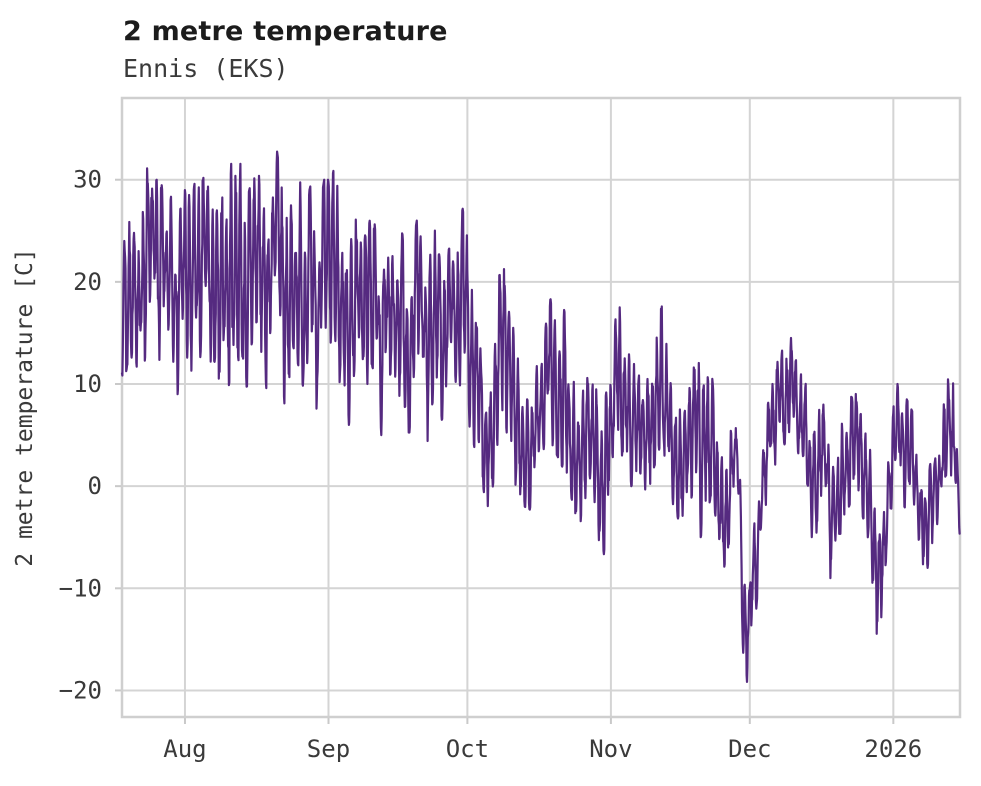  What do you see at coordinates (328, 749) in the screenshot?
I see `x-tick-label: Sep` at bounding box center [328, 749].